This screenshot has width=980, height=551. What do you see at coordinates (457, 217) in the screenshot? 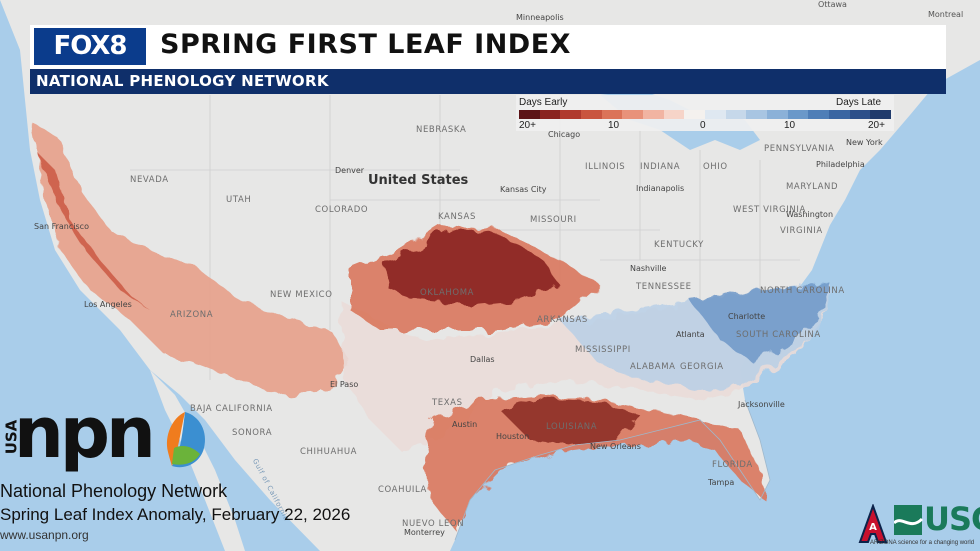
I see `state-label: KANSAS` at bounding box center [457, 217].